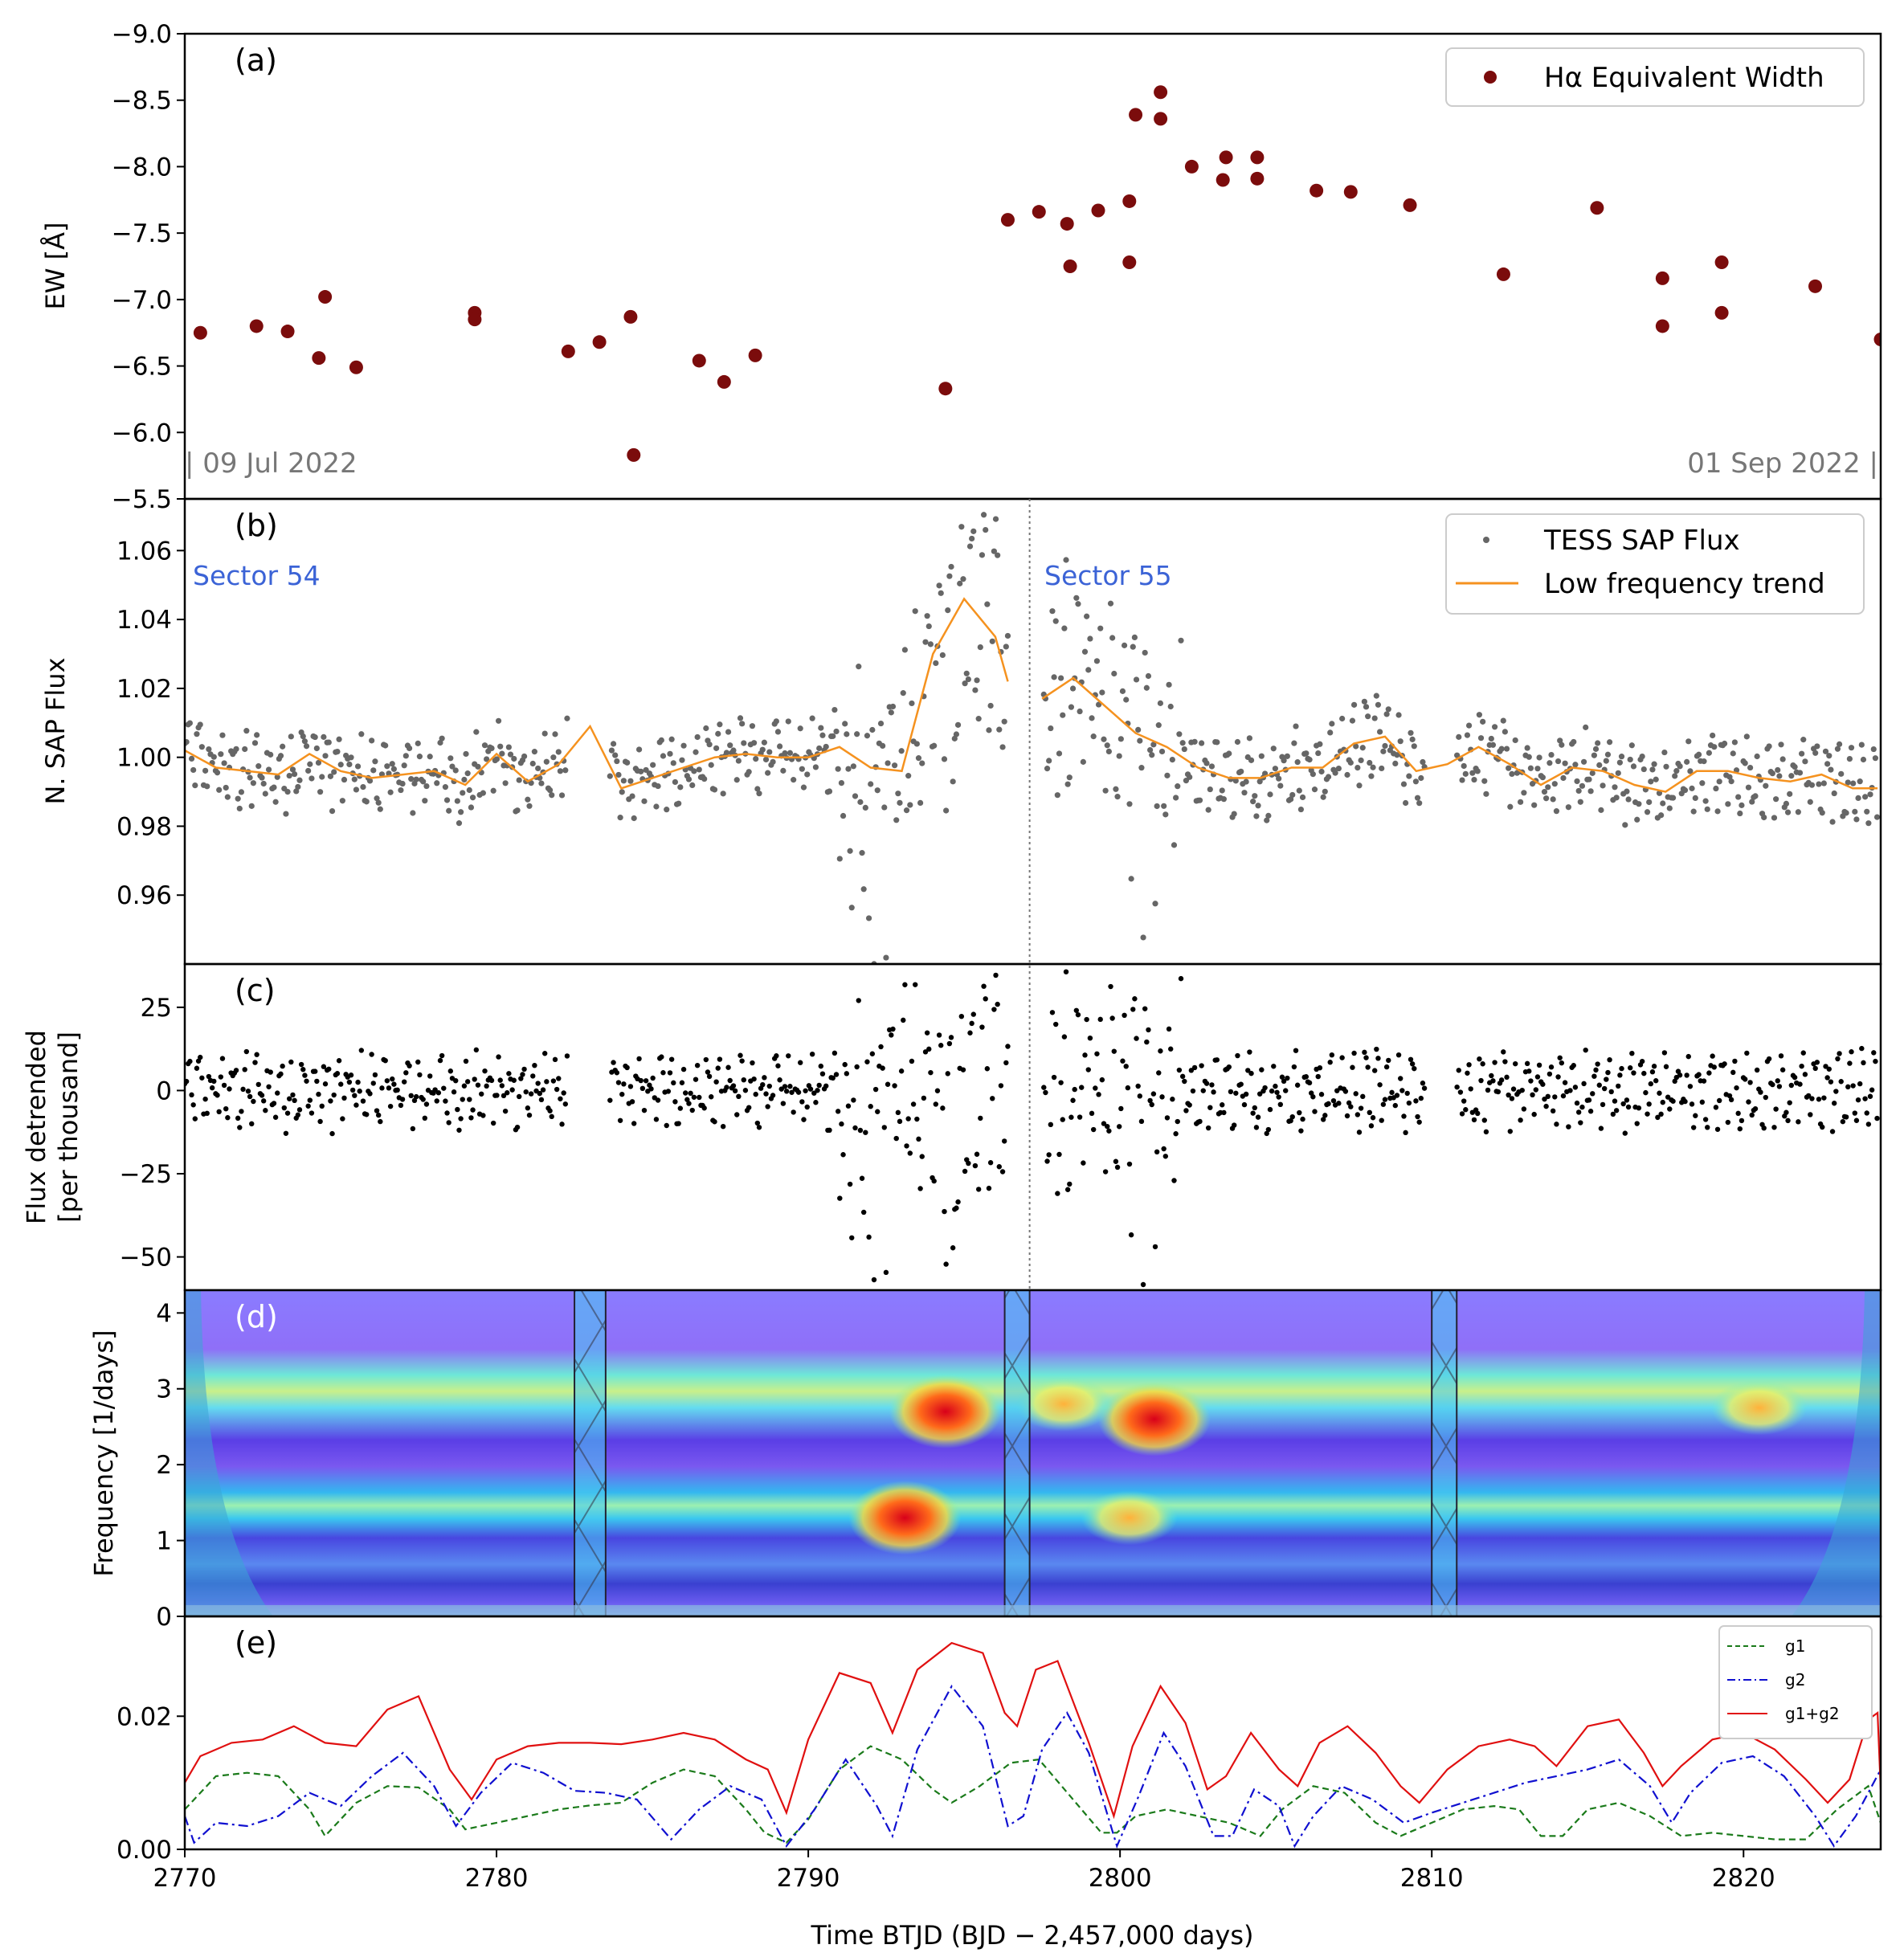  What do you see at coordinates (144, 620) in the screenshot?
I see `y-tick-label: 1.04` at bounding box center [144, 620].